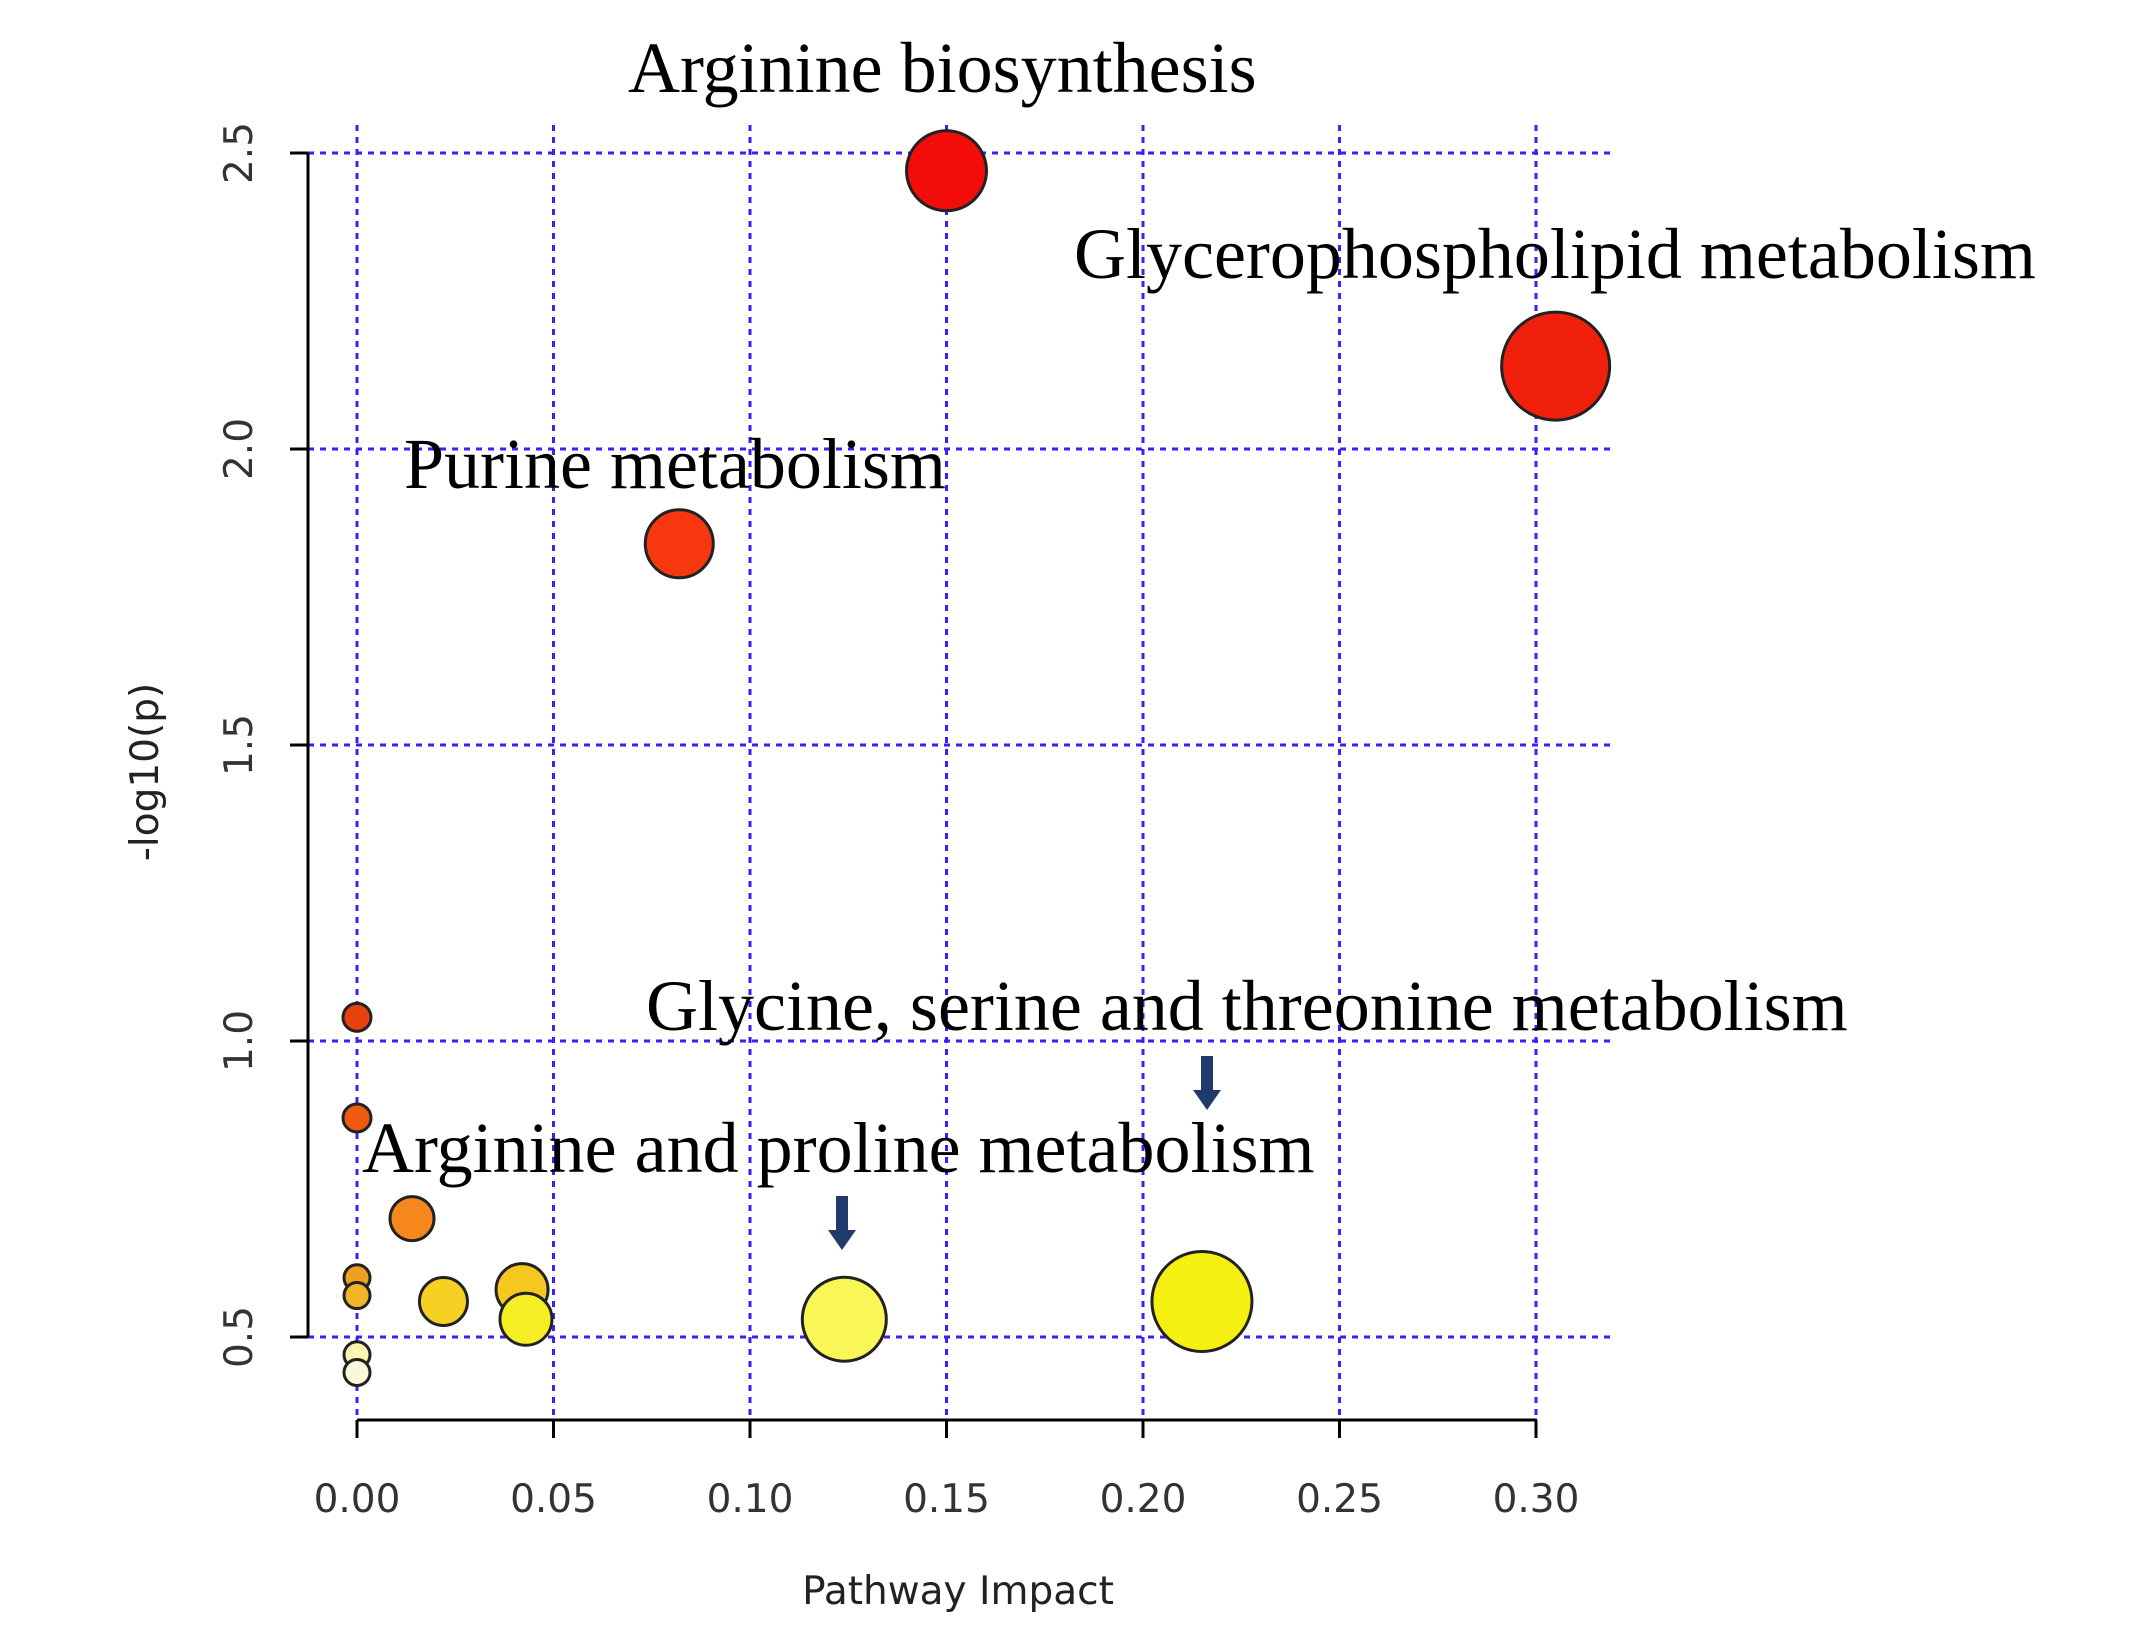 This screenshot has width=2153, height=1640. Describe the element at coordinates (239, 153) in the screenshot. I see `y-tick-label: 2.5` at that location.